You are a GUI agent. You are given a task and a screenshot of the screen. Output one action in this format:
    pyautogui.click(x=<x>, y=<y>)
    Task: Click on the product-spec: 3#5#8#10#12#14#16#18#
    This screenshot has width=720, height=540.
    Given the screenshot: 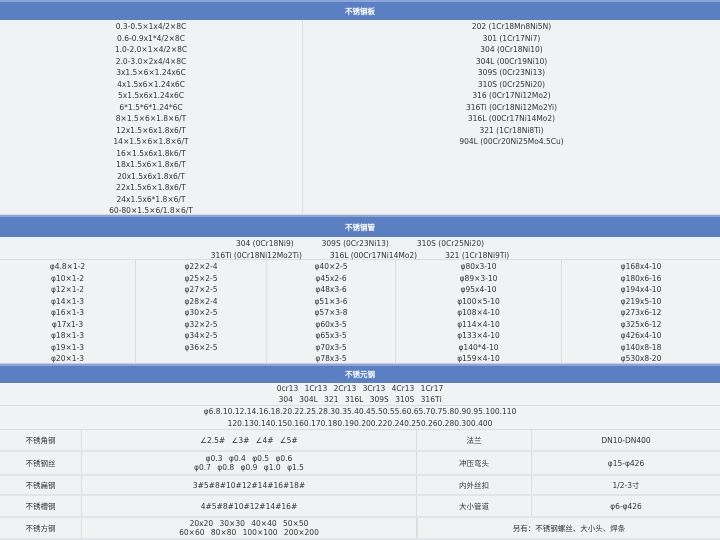 What is the action you would take?
    pyautogui.click(x=249, y=485)
    